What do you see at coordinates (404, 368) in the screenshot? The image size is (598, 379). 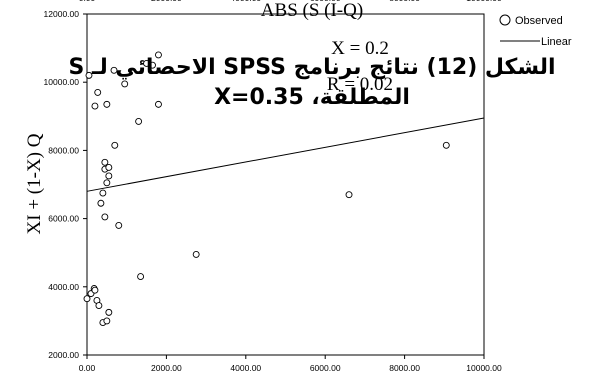 I see `x-tick-label: 8000.00` at bounding box center [404, 368].